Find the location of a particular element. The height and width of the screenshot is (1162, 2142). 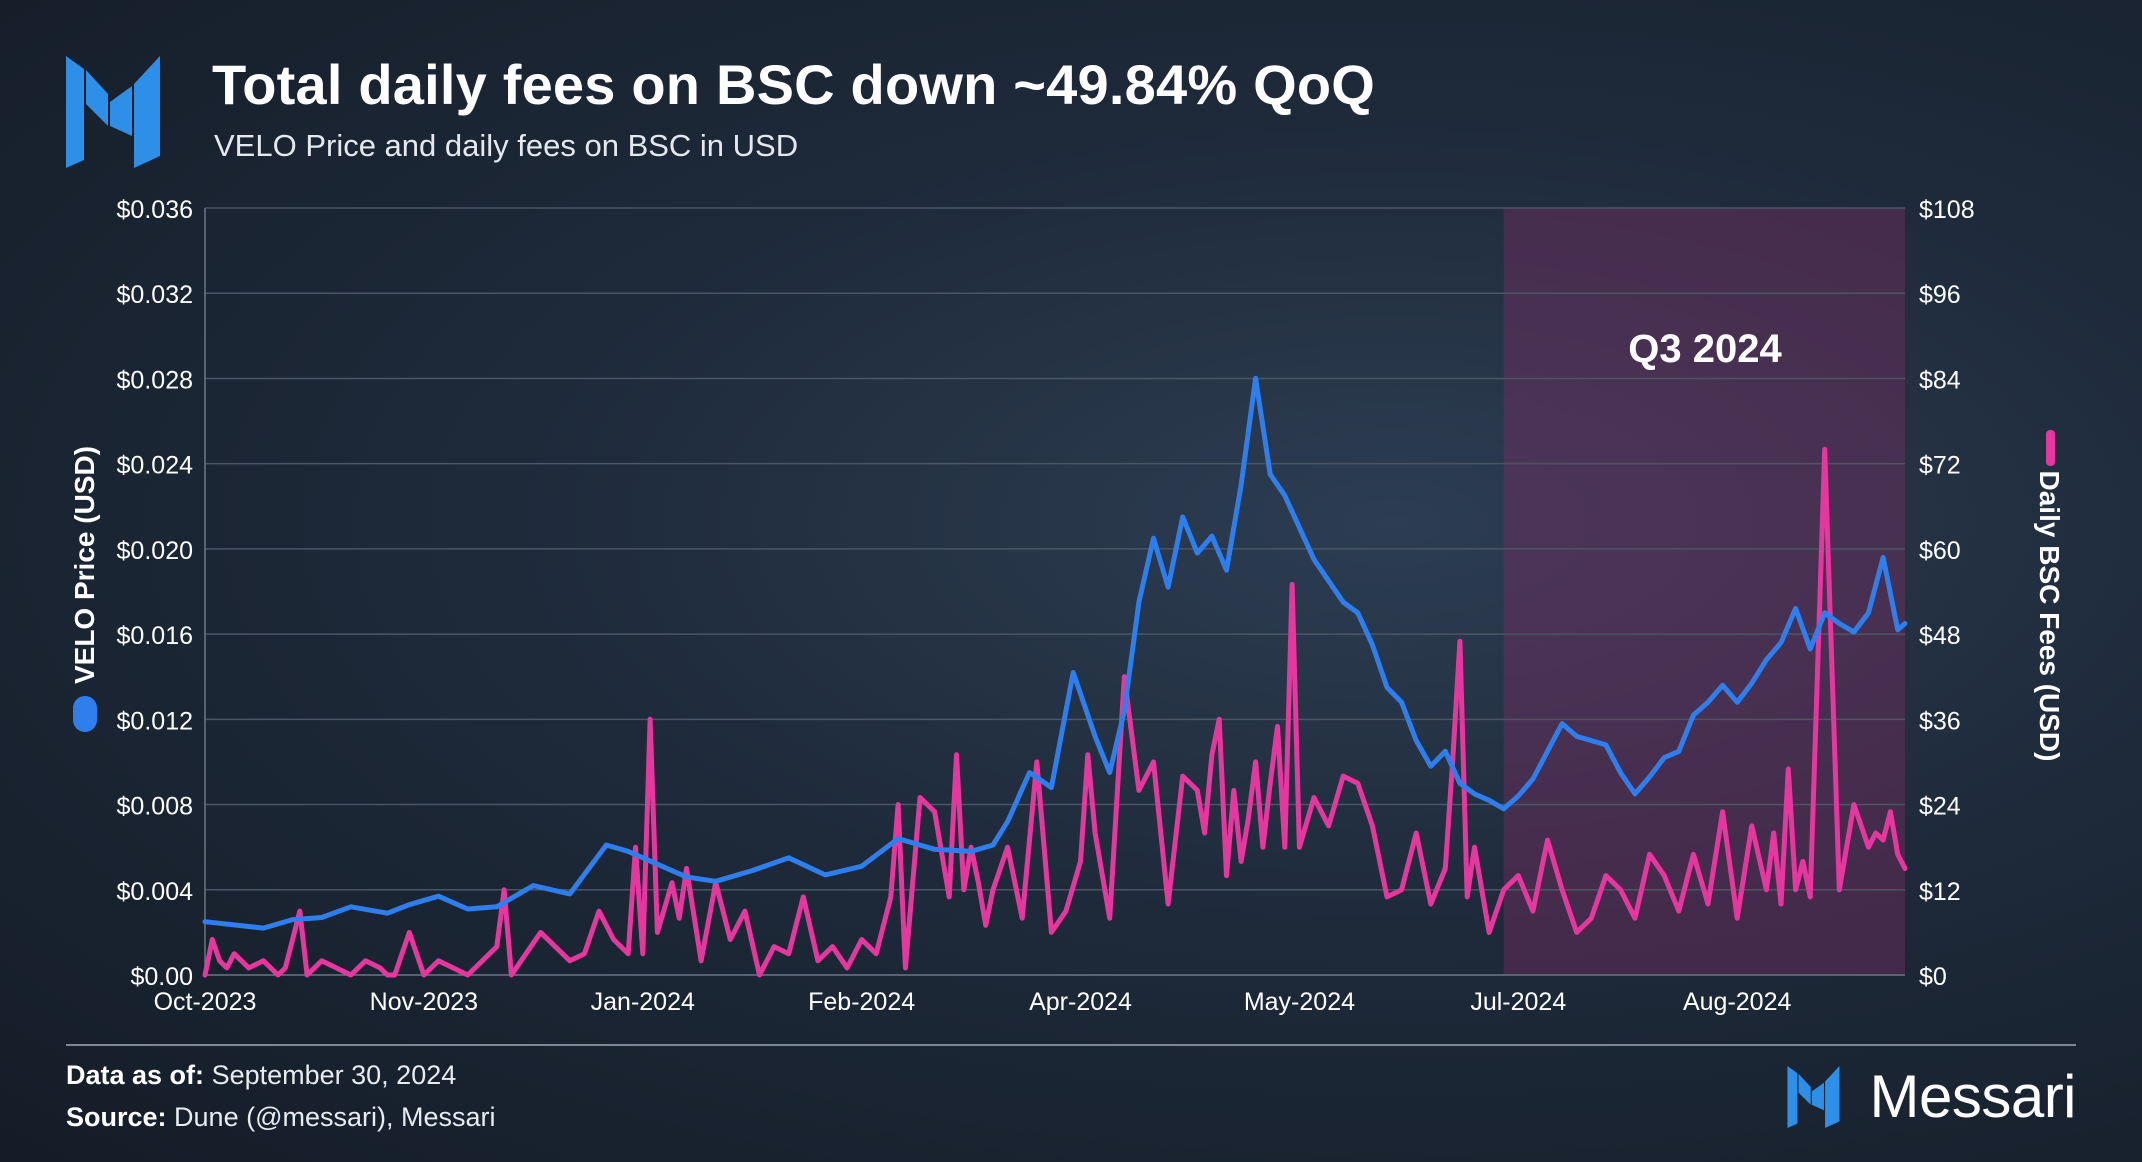

left-axis-title-group: VELO Price (USD) is located at coordinates (84, 589).